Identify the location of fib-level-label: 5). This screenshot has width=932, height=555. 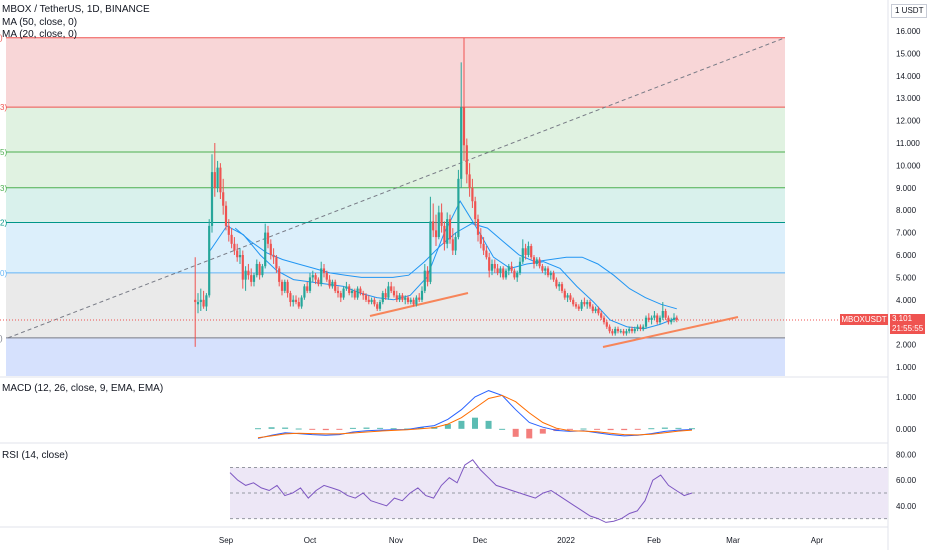
(3, 152).